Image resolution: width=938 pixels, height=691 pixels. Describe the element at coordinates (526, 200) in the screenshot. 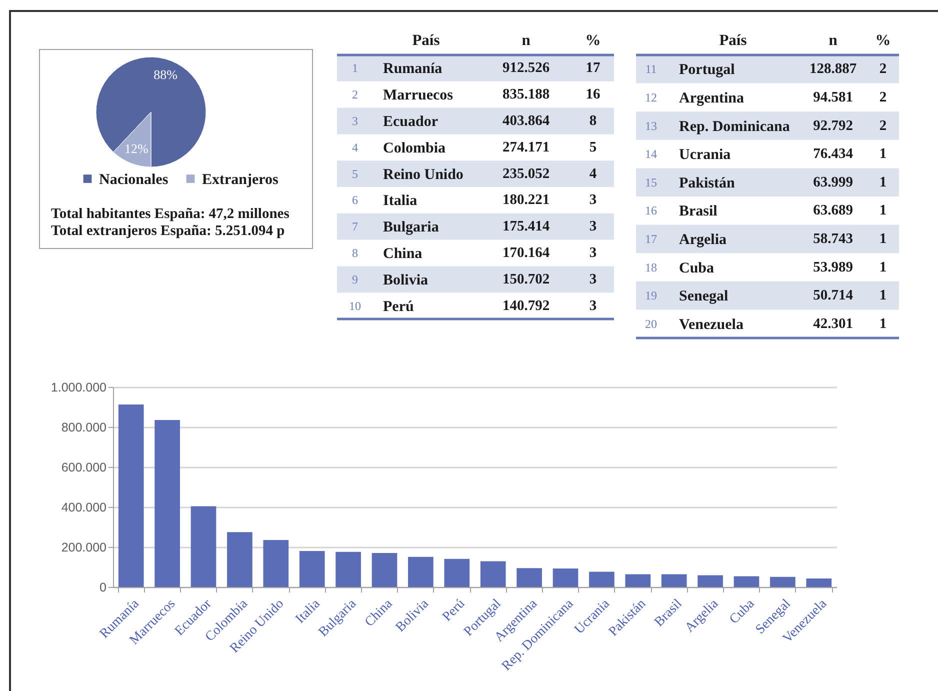

I see `data-label: 180.221` at that location.